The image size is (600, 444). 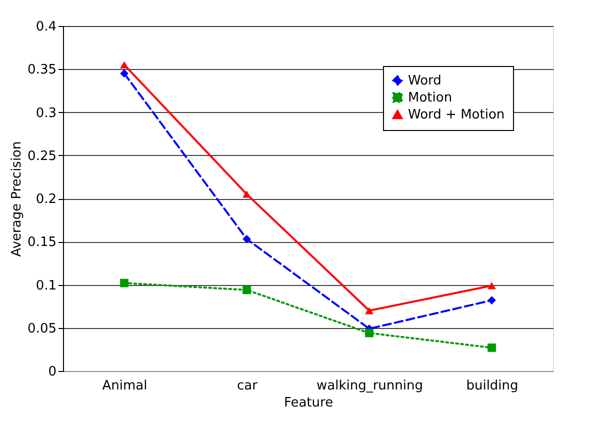 I want to click on y-axis-title: Average Precision, so click(x=17, y=199).